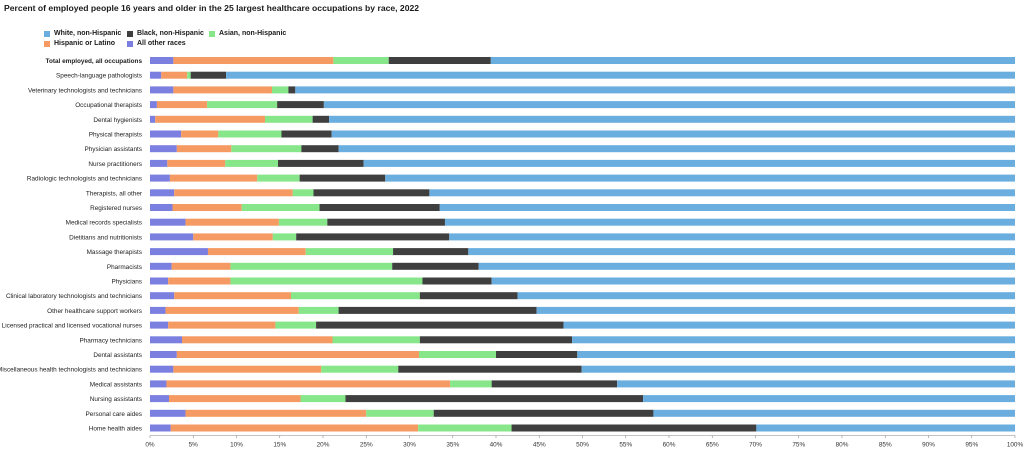  I want to click on legend-item-white: White, non-Hispanic, so click(82, 33).